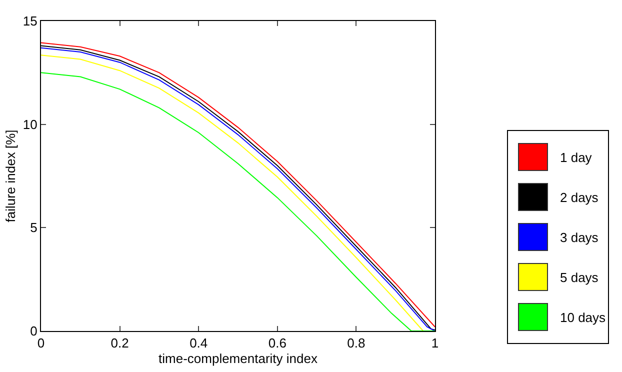 The image size is (622, 372). Describe the element at coordinates (579, 197) in the screenshot. I see `legend-label: 2 days` at that location.